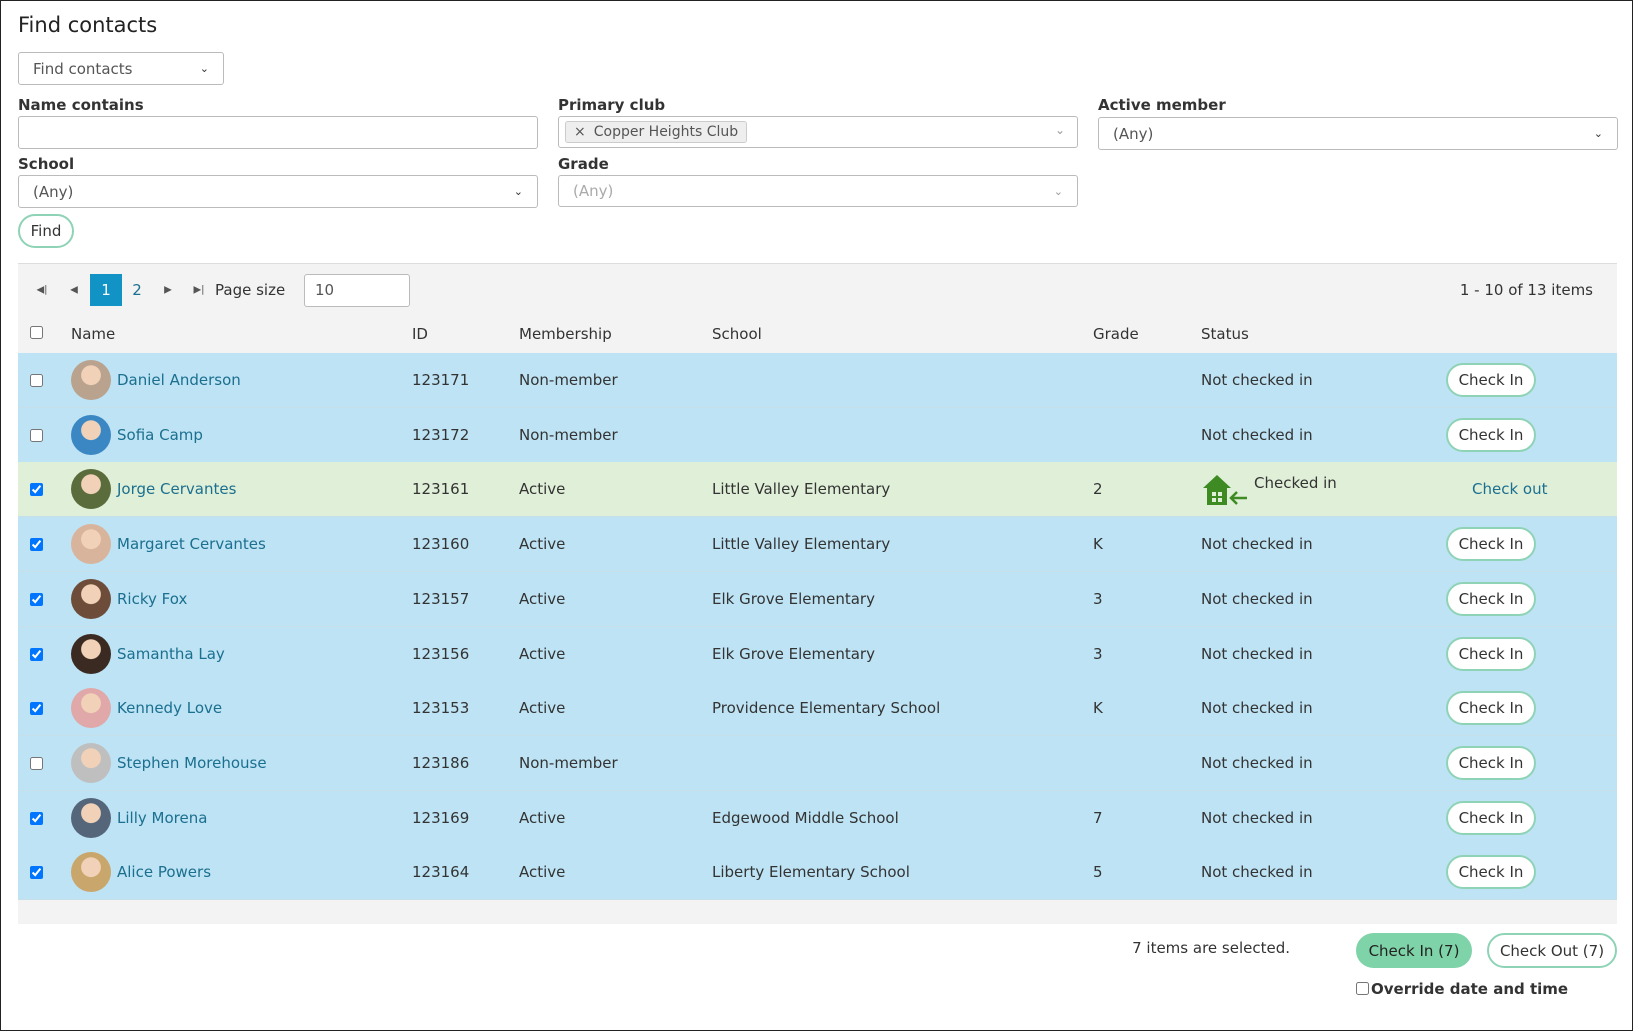 The width and height of the screenshot is (1633, 1031). I want to click on status: Checked in, so click(1295, 483).